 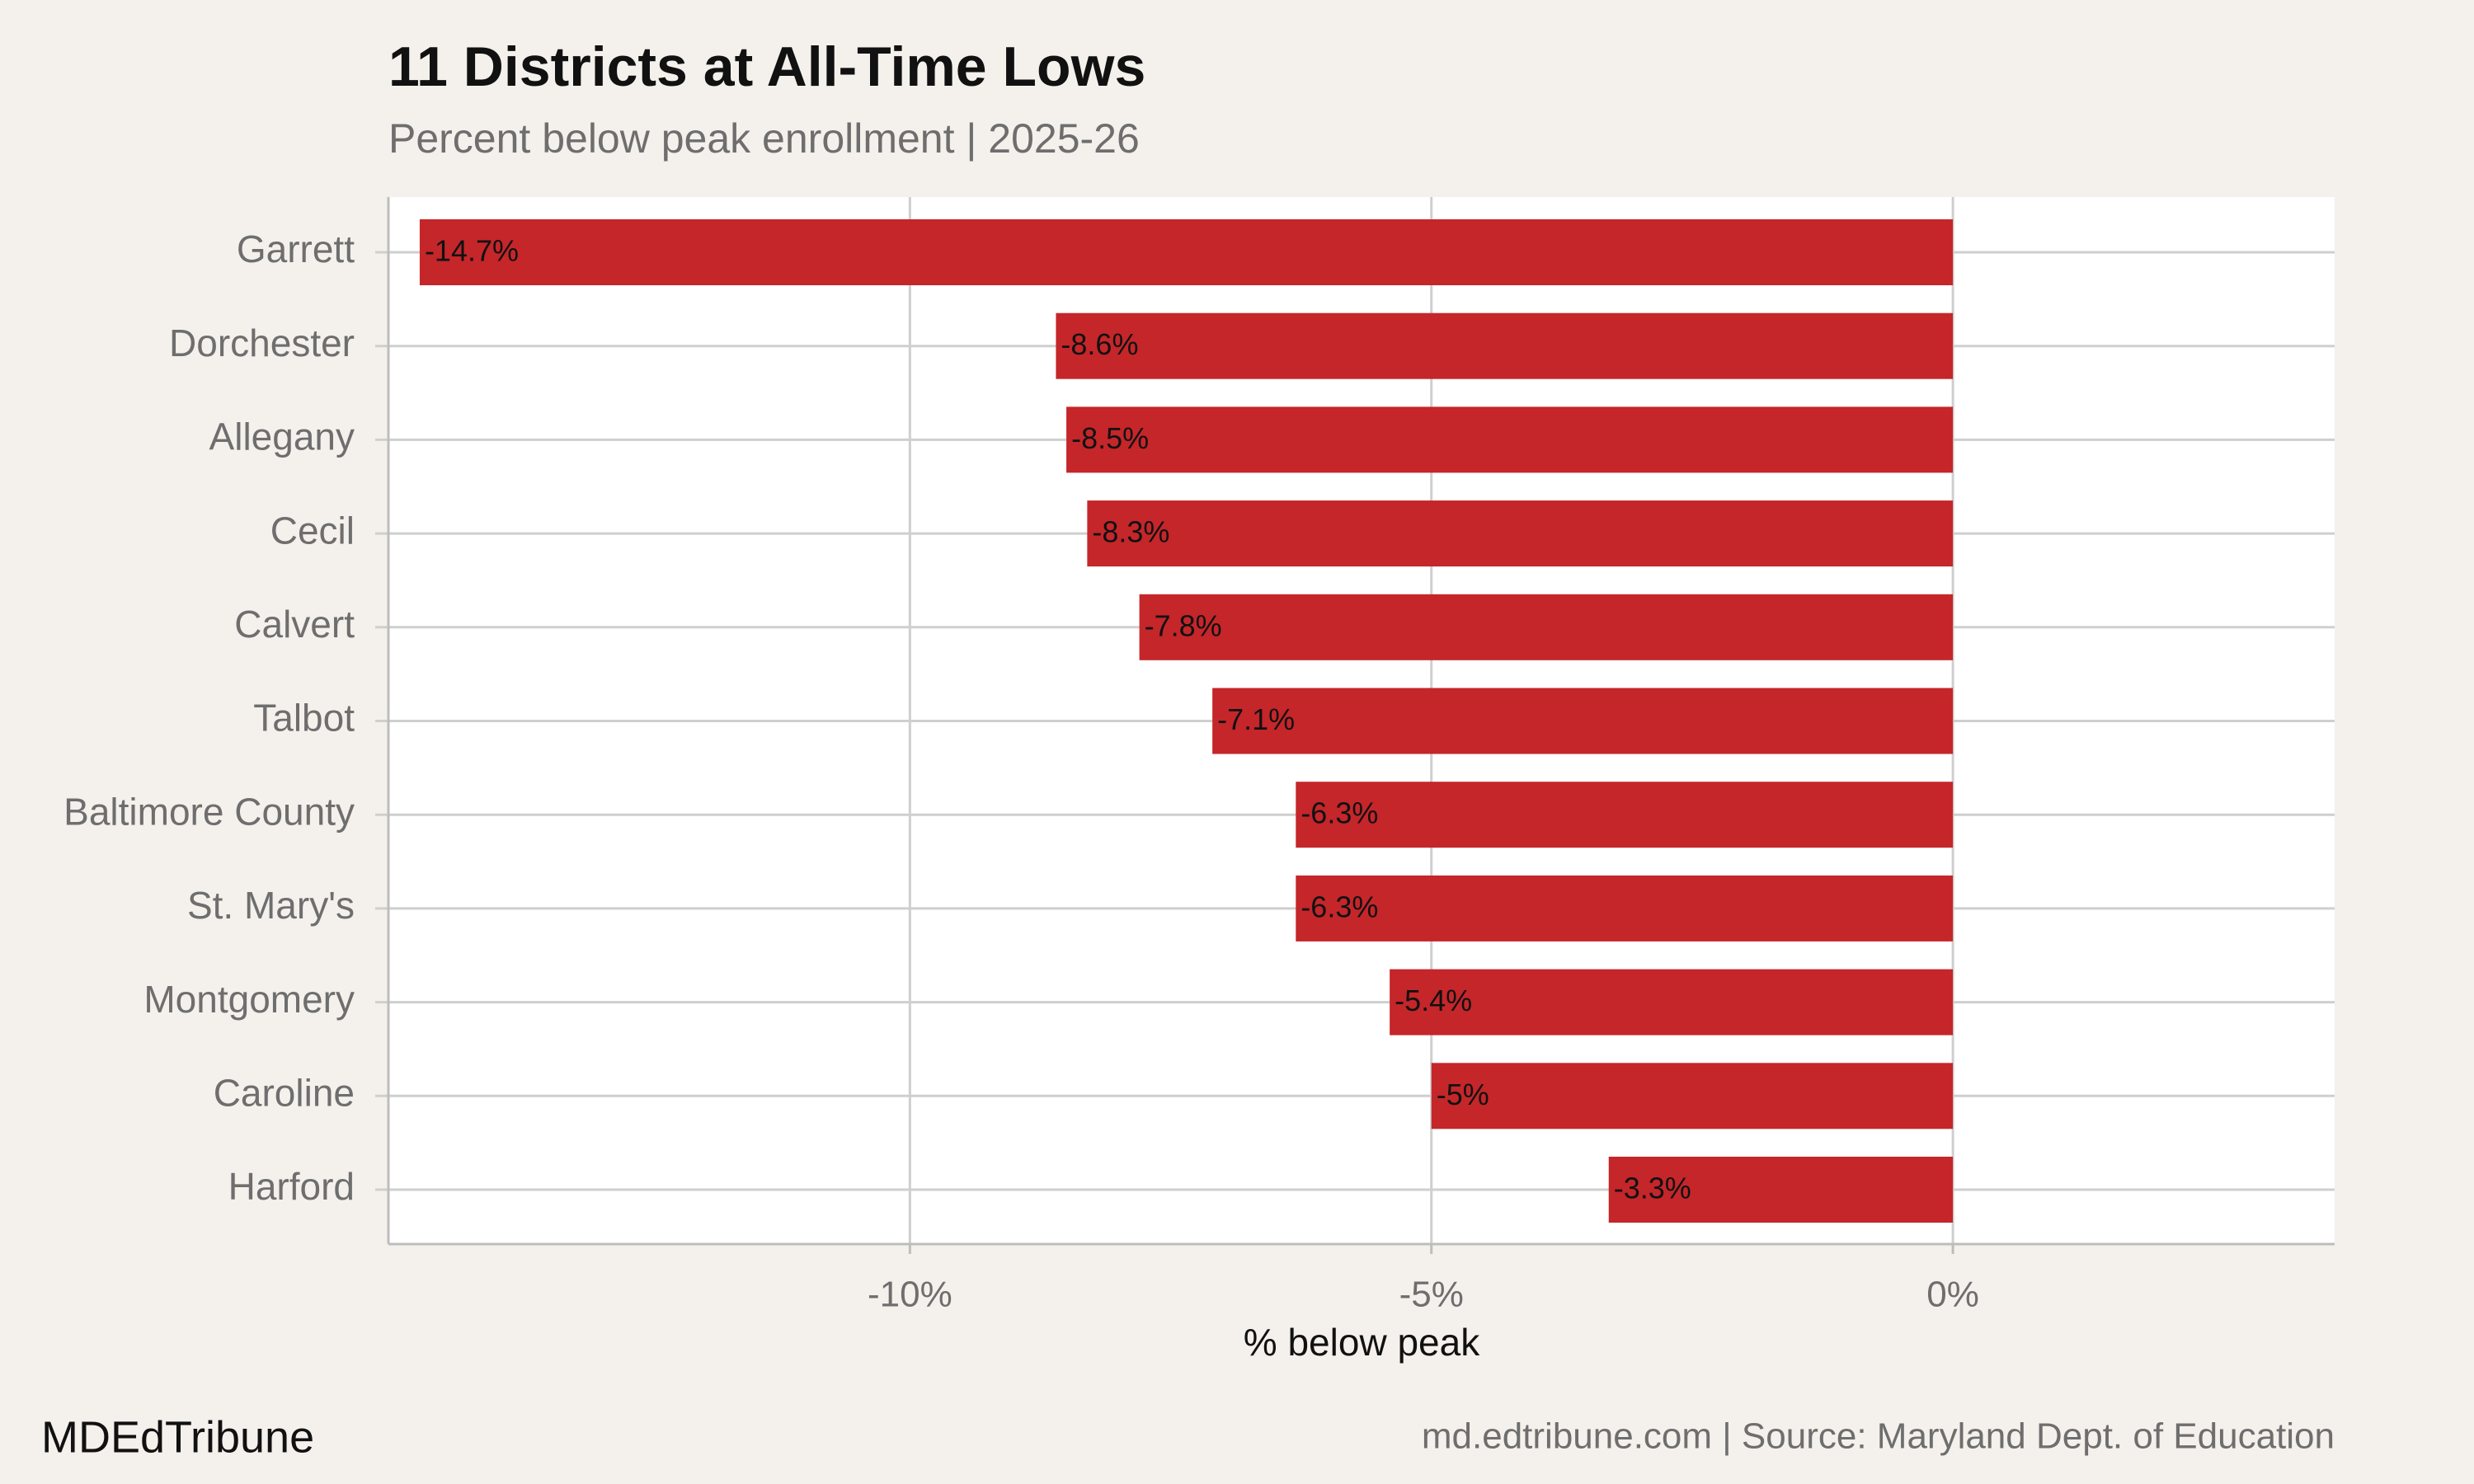 I want to click on value-label: -5%, so click(x=1463, y=1094).